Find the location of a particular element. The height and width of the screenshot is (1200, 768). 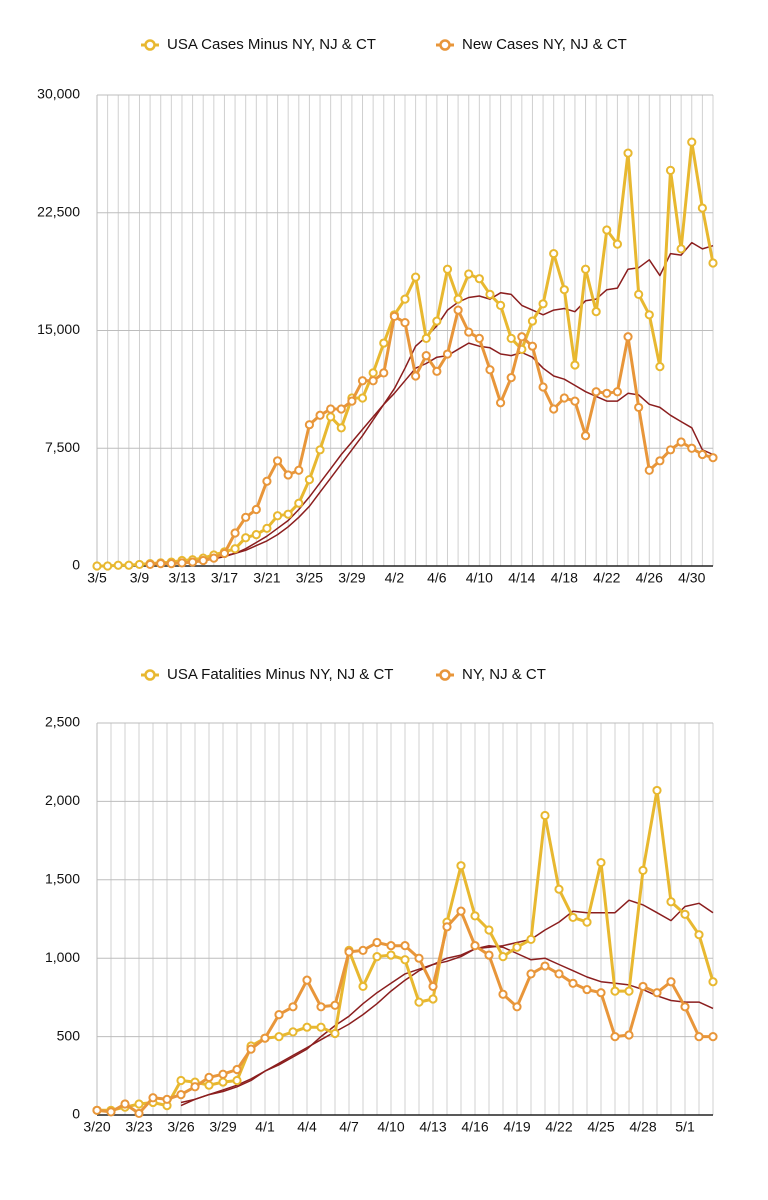

x-tick-label: 4/7 is located at coordinates (349, 1127).